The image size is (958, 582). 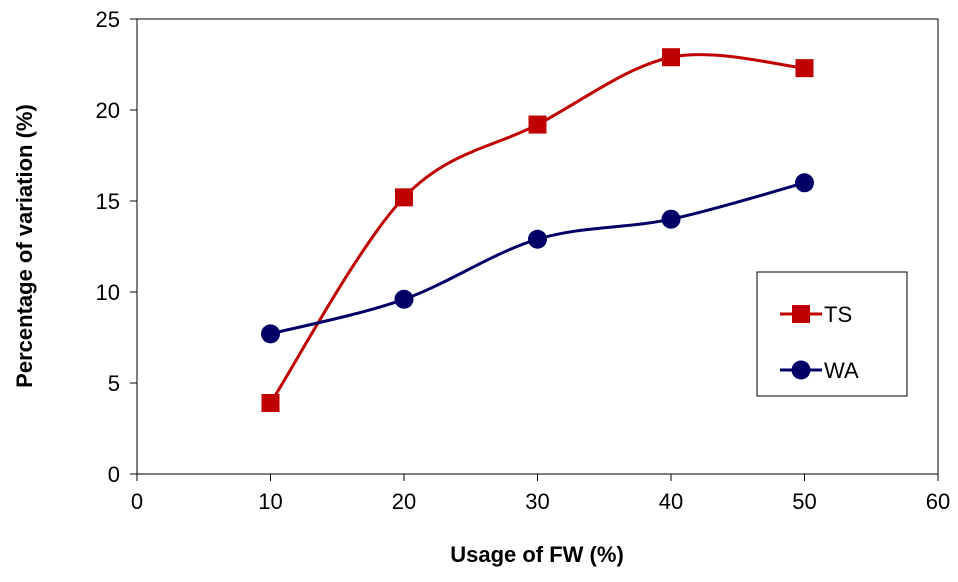 What do you see at coordinates (671, 501) in the screenshot?
I see `x-tick-label: 40` at bounding box center [671, 501].